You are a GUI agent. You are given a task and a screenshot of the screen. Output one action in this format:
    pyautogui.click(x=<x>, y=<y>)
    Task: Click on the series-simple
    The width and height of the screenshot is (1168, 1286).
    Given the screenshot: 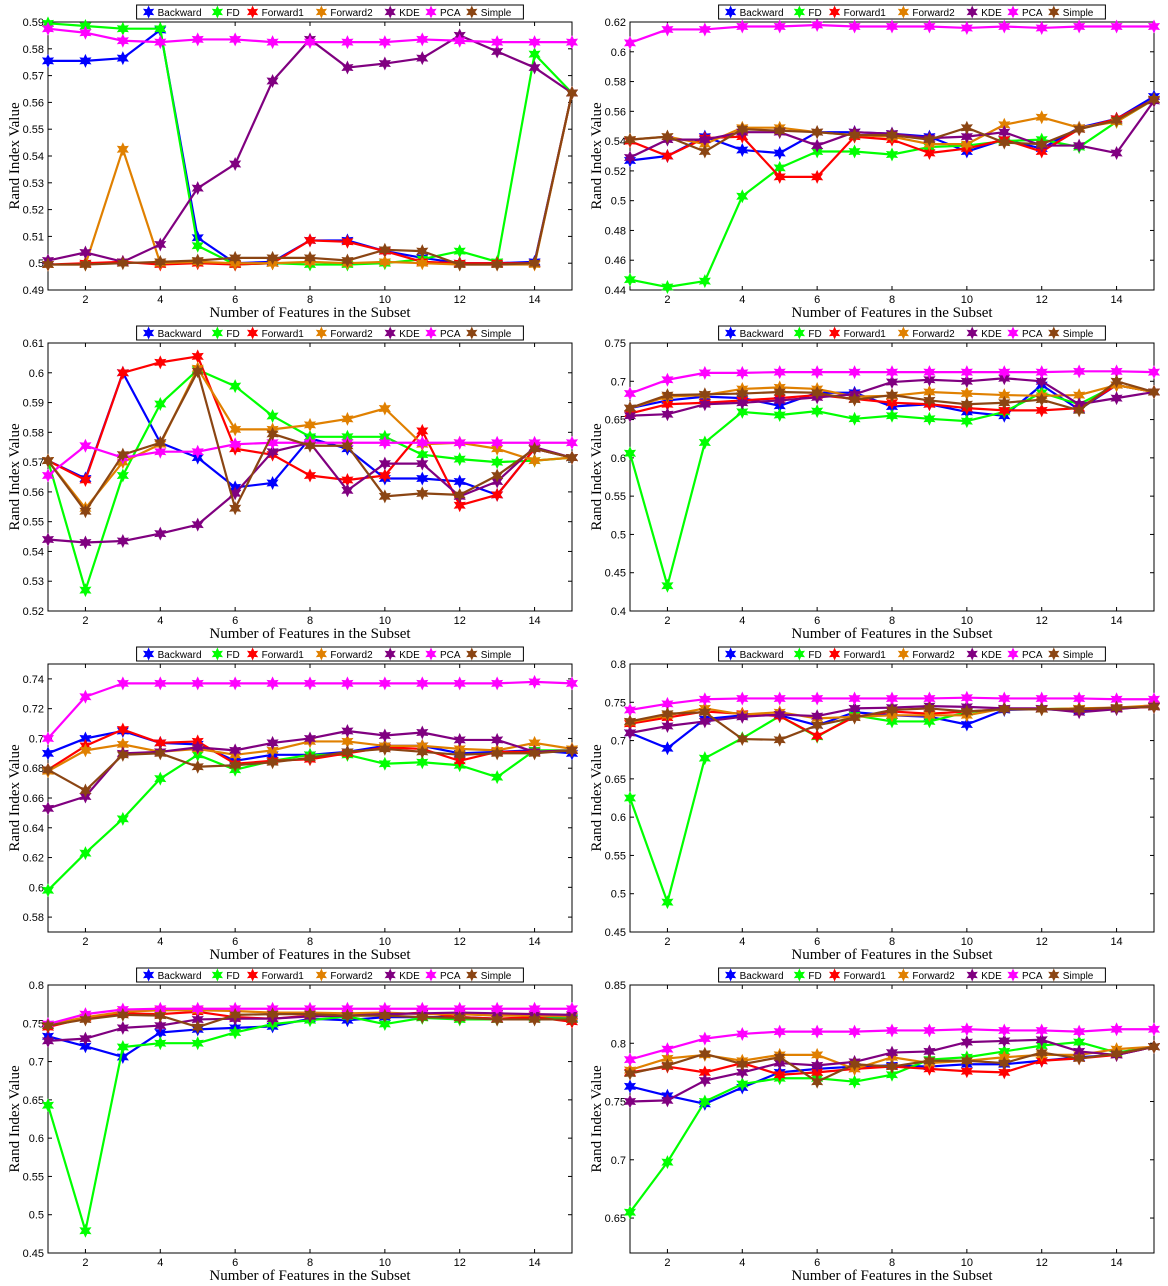 What is the action you would take?
    pyautogui.click(x=892, y=125)
    